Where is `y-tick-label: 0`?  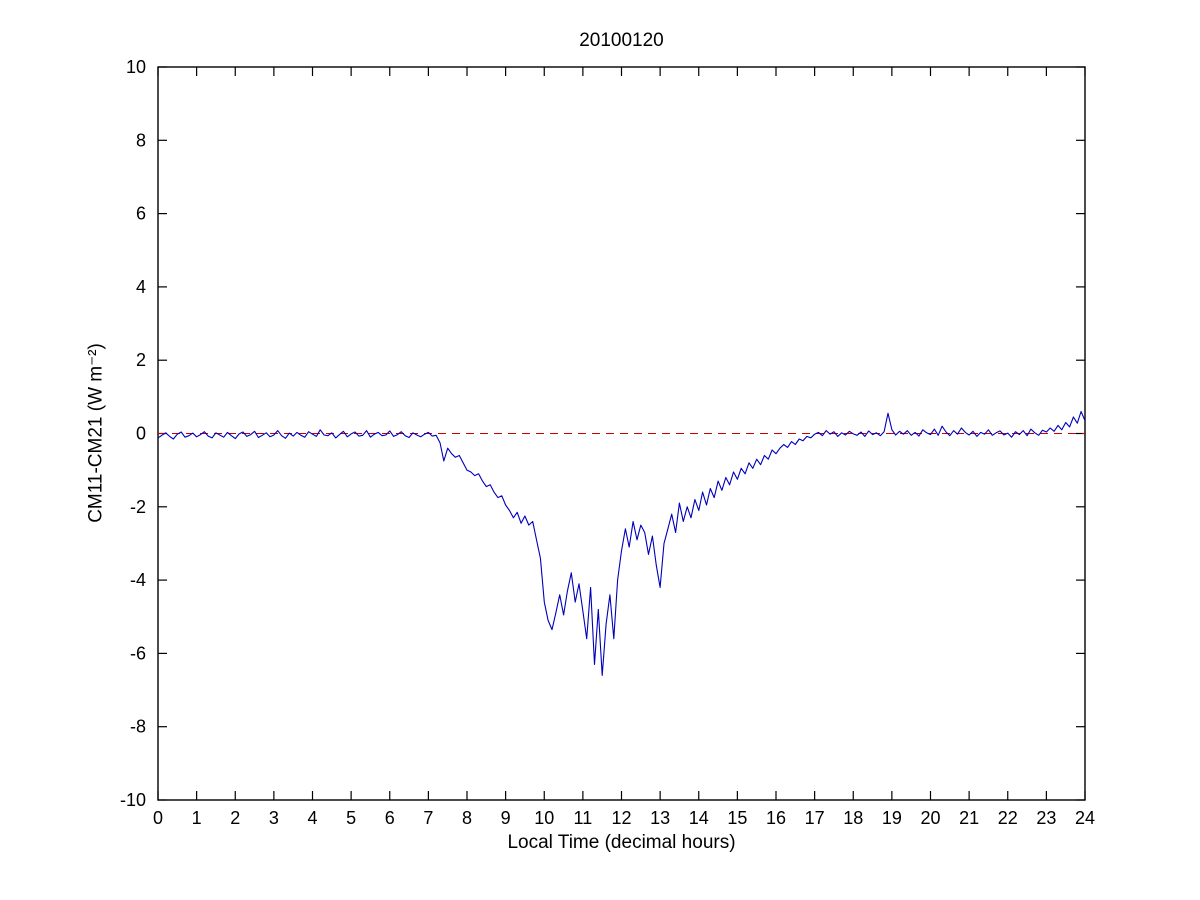
y-tick-label: 0 is located at coordinates (141, 434).